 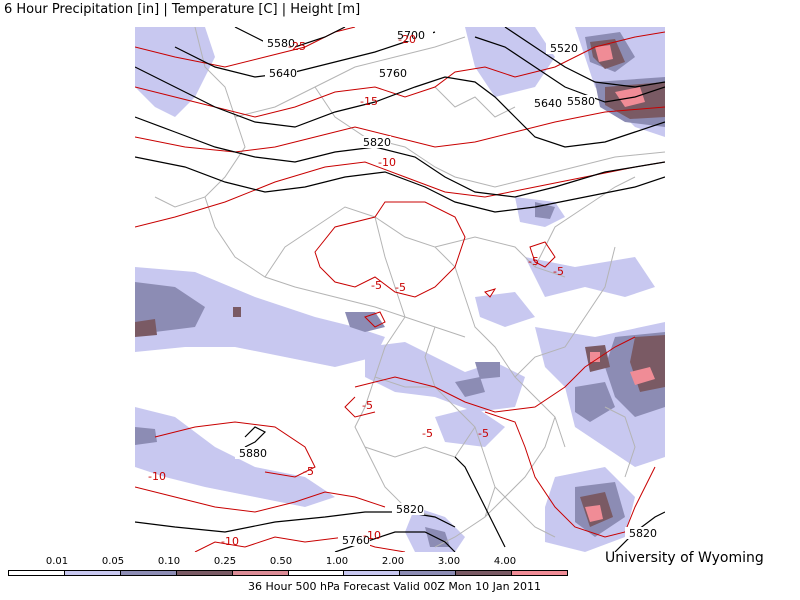 What do you see at coordinates (376, 285) in the screenshot?
I see `temp-label-minus5-a: -5` at bounding box center [376, 285].